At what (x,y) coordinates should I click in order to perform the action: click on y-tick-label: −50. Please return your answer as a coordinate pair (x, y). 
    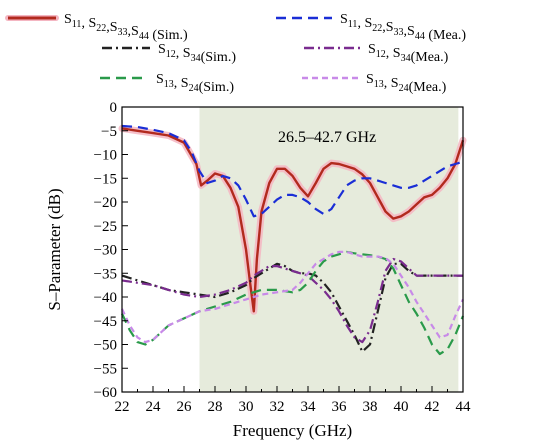
    Looking at the image, I should click on (105, 346).